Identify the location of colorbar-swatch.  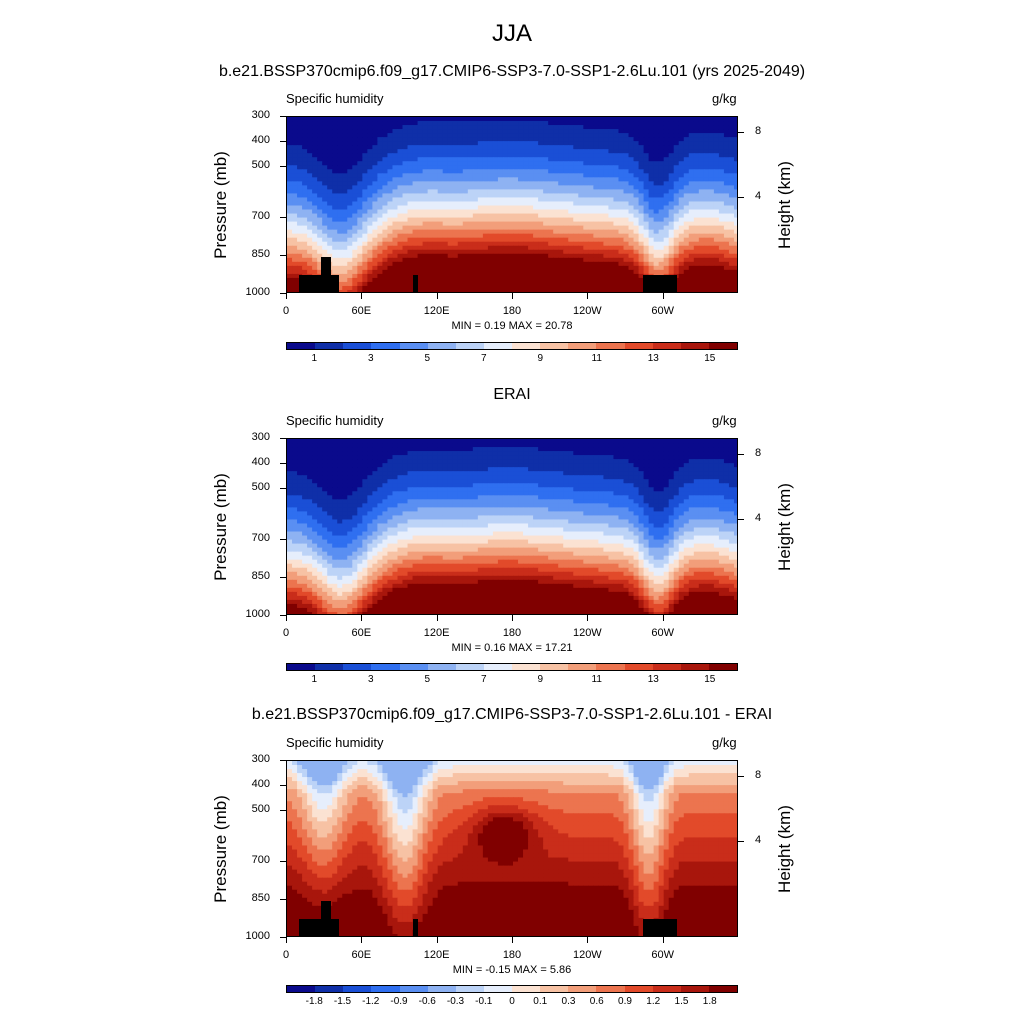
(694, 346).